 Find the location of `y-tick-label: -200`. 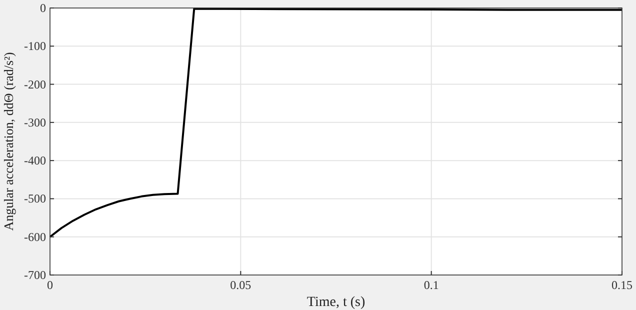

y-tick-label: -200 is located at coordinates (35, 84).